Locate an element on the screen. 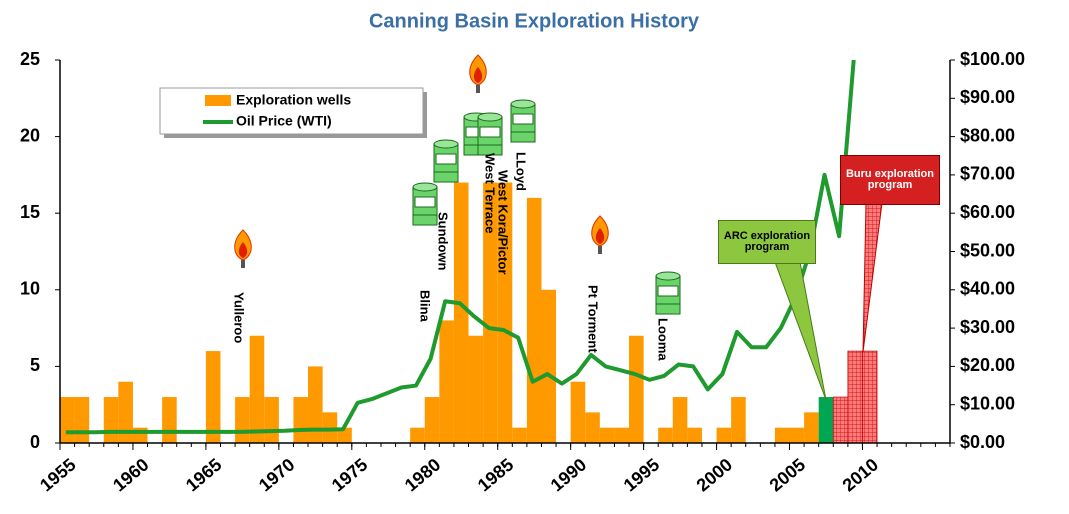 This screenshot has width=1069, height=514. legend-label: Oil Price (WTI) is located at coordinates (284, 121).